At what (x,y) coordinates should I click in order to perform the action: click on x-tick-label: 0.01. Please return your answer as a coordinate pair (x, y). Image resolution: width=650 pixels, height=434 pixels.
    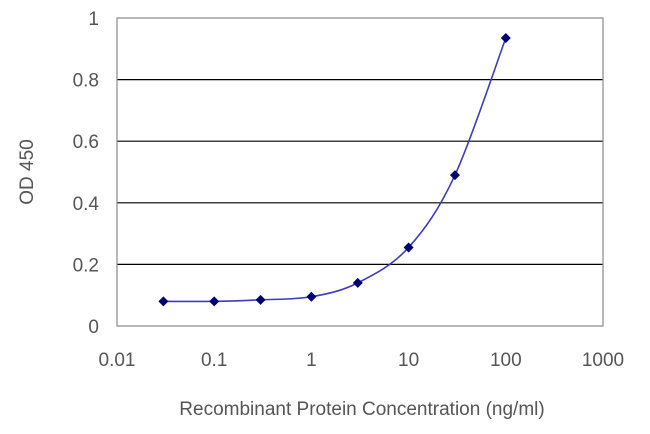
    Looking at the image, I should click on (117, 360).